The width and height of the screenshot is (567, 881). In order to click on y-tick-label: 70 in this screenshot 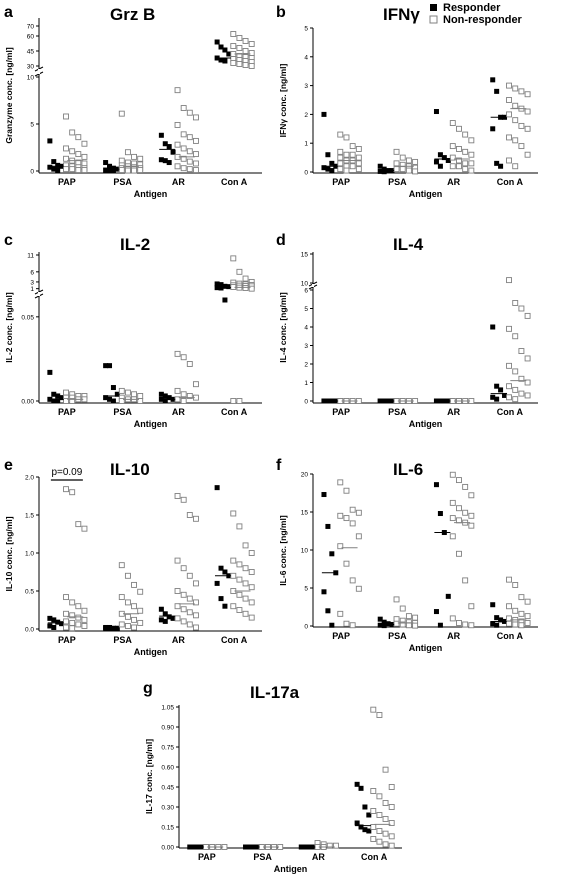, I will do `click(31, 27)`.